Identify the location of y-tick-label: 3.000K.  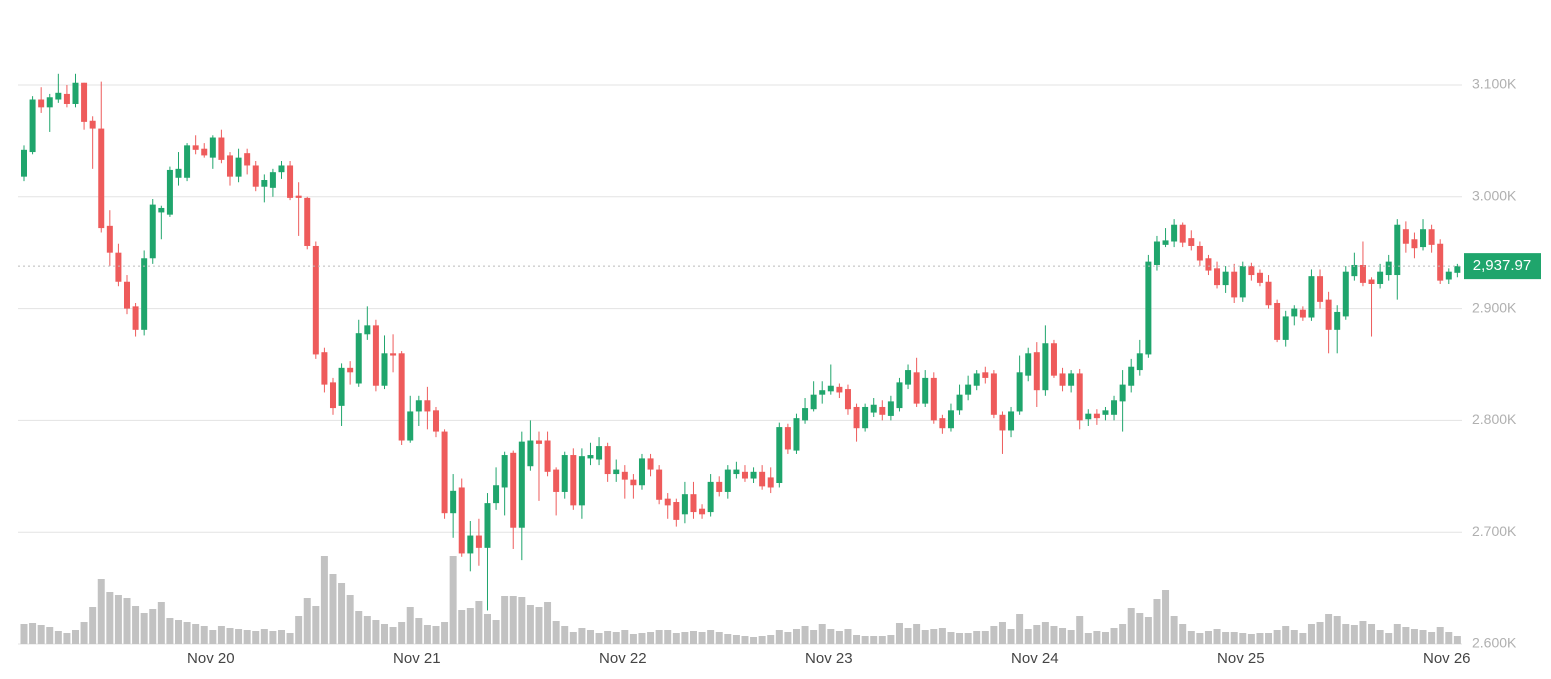
(1494, 195).